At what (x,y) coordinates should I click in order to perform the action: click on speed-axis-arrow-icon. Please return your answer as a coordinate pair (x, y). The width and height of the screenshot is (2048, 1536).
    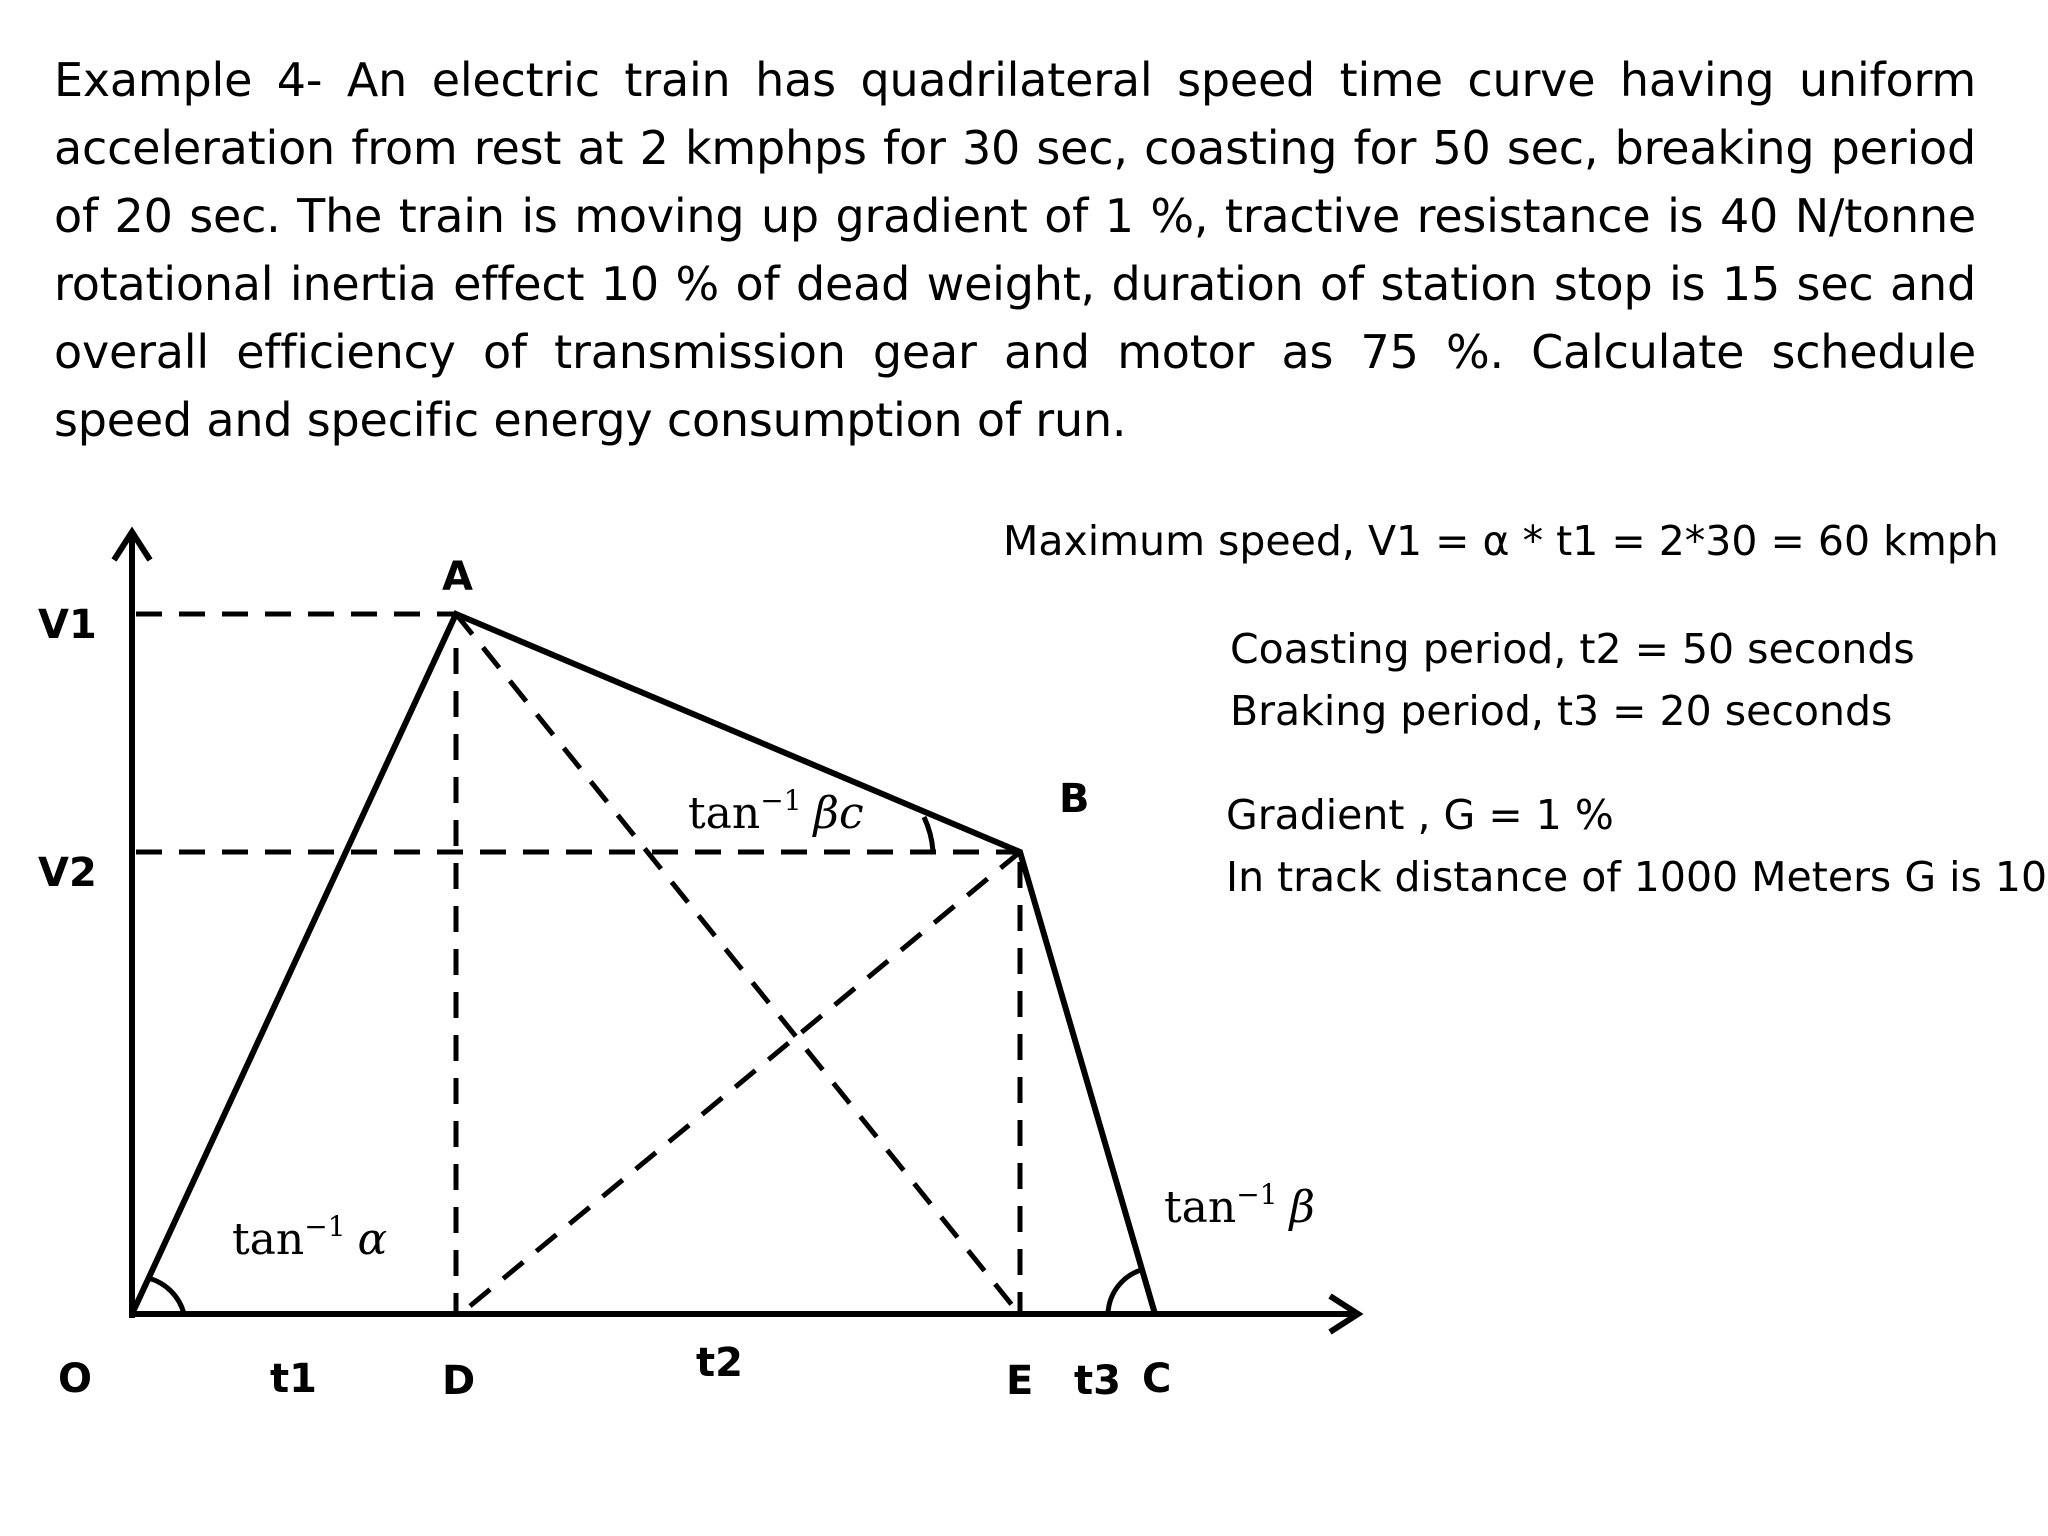
    Looking at the image, I should click on (132, 544).